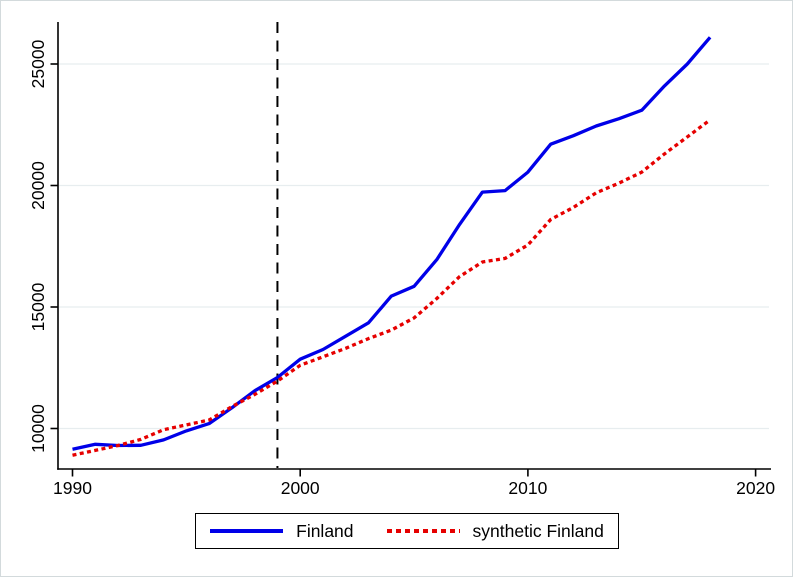 The image size is (793, 577). I want to click on legend: Finland synthetic Finland, so click(407, 531).